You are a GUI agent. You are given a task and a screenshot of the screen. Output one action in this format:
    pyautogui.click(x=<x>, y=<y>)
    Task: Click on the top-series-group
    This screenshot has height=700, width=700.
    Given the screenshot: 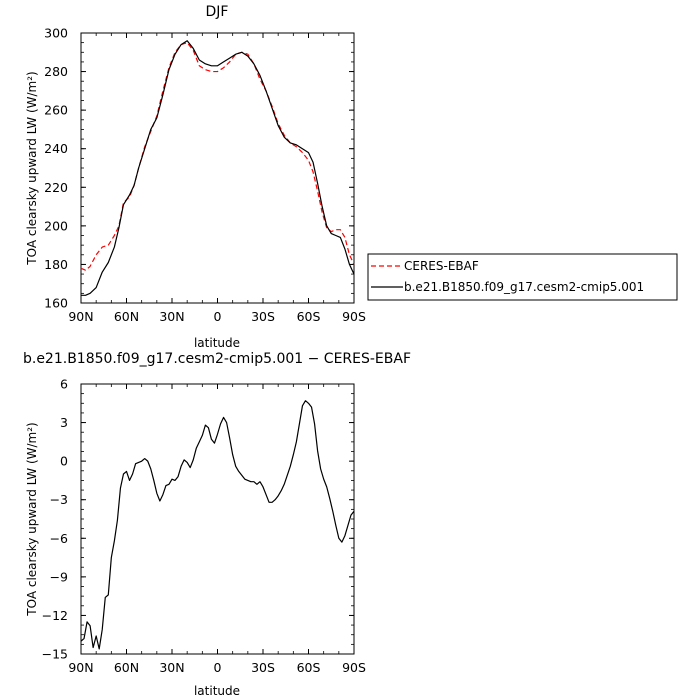 What is the action you would take?
    pyautogui.click(x=217, y=168)
    